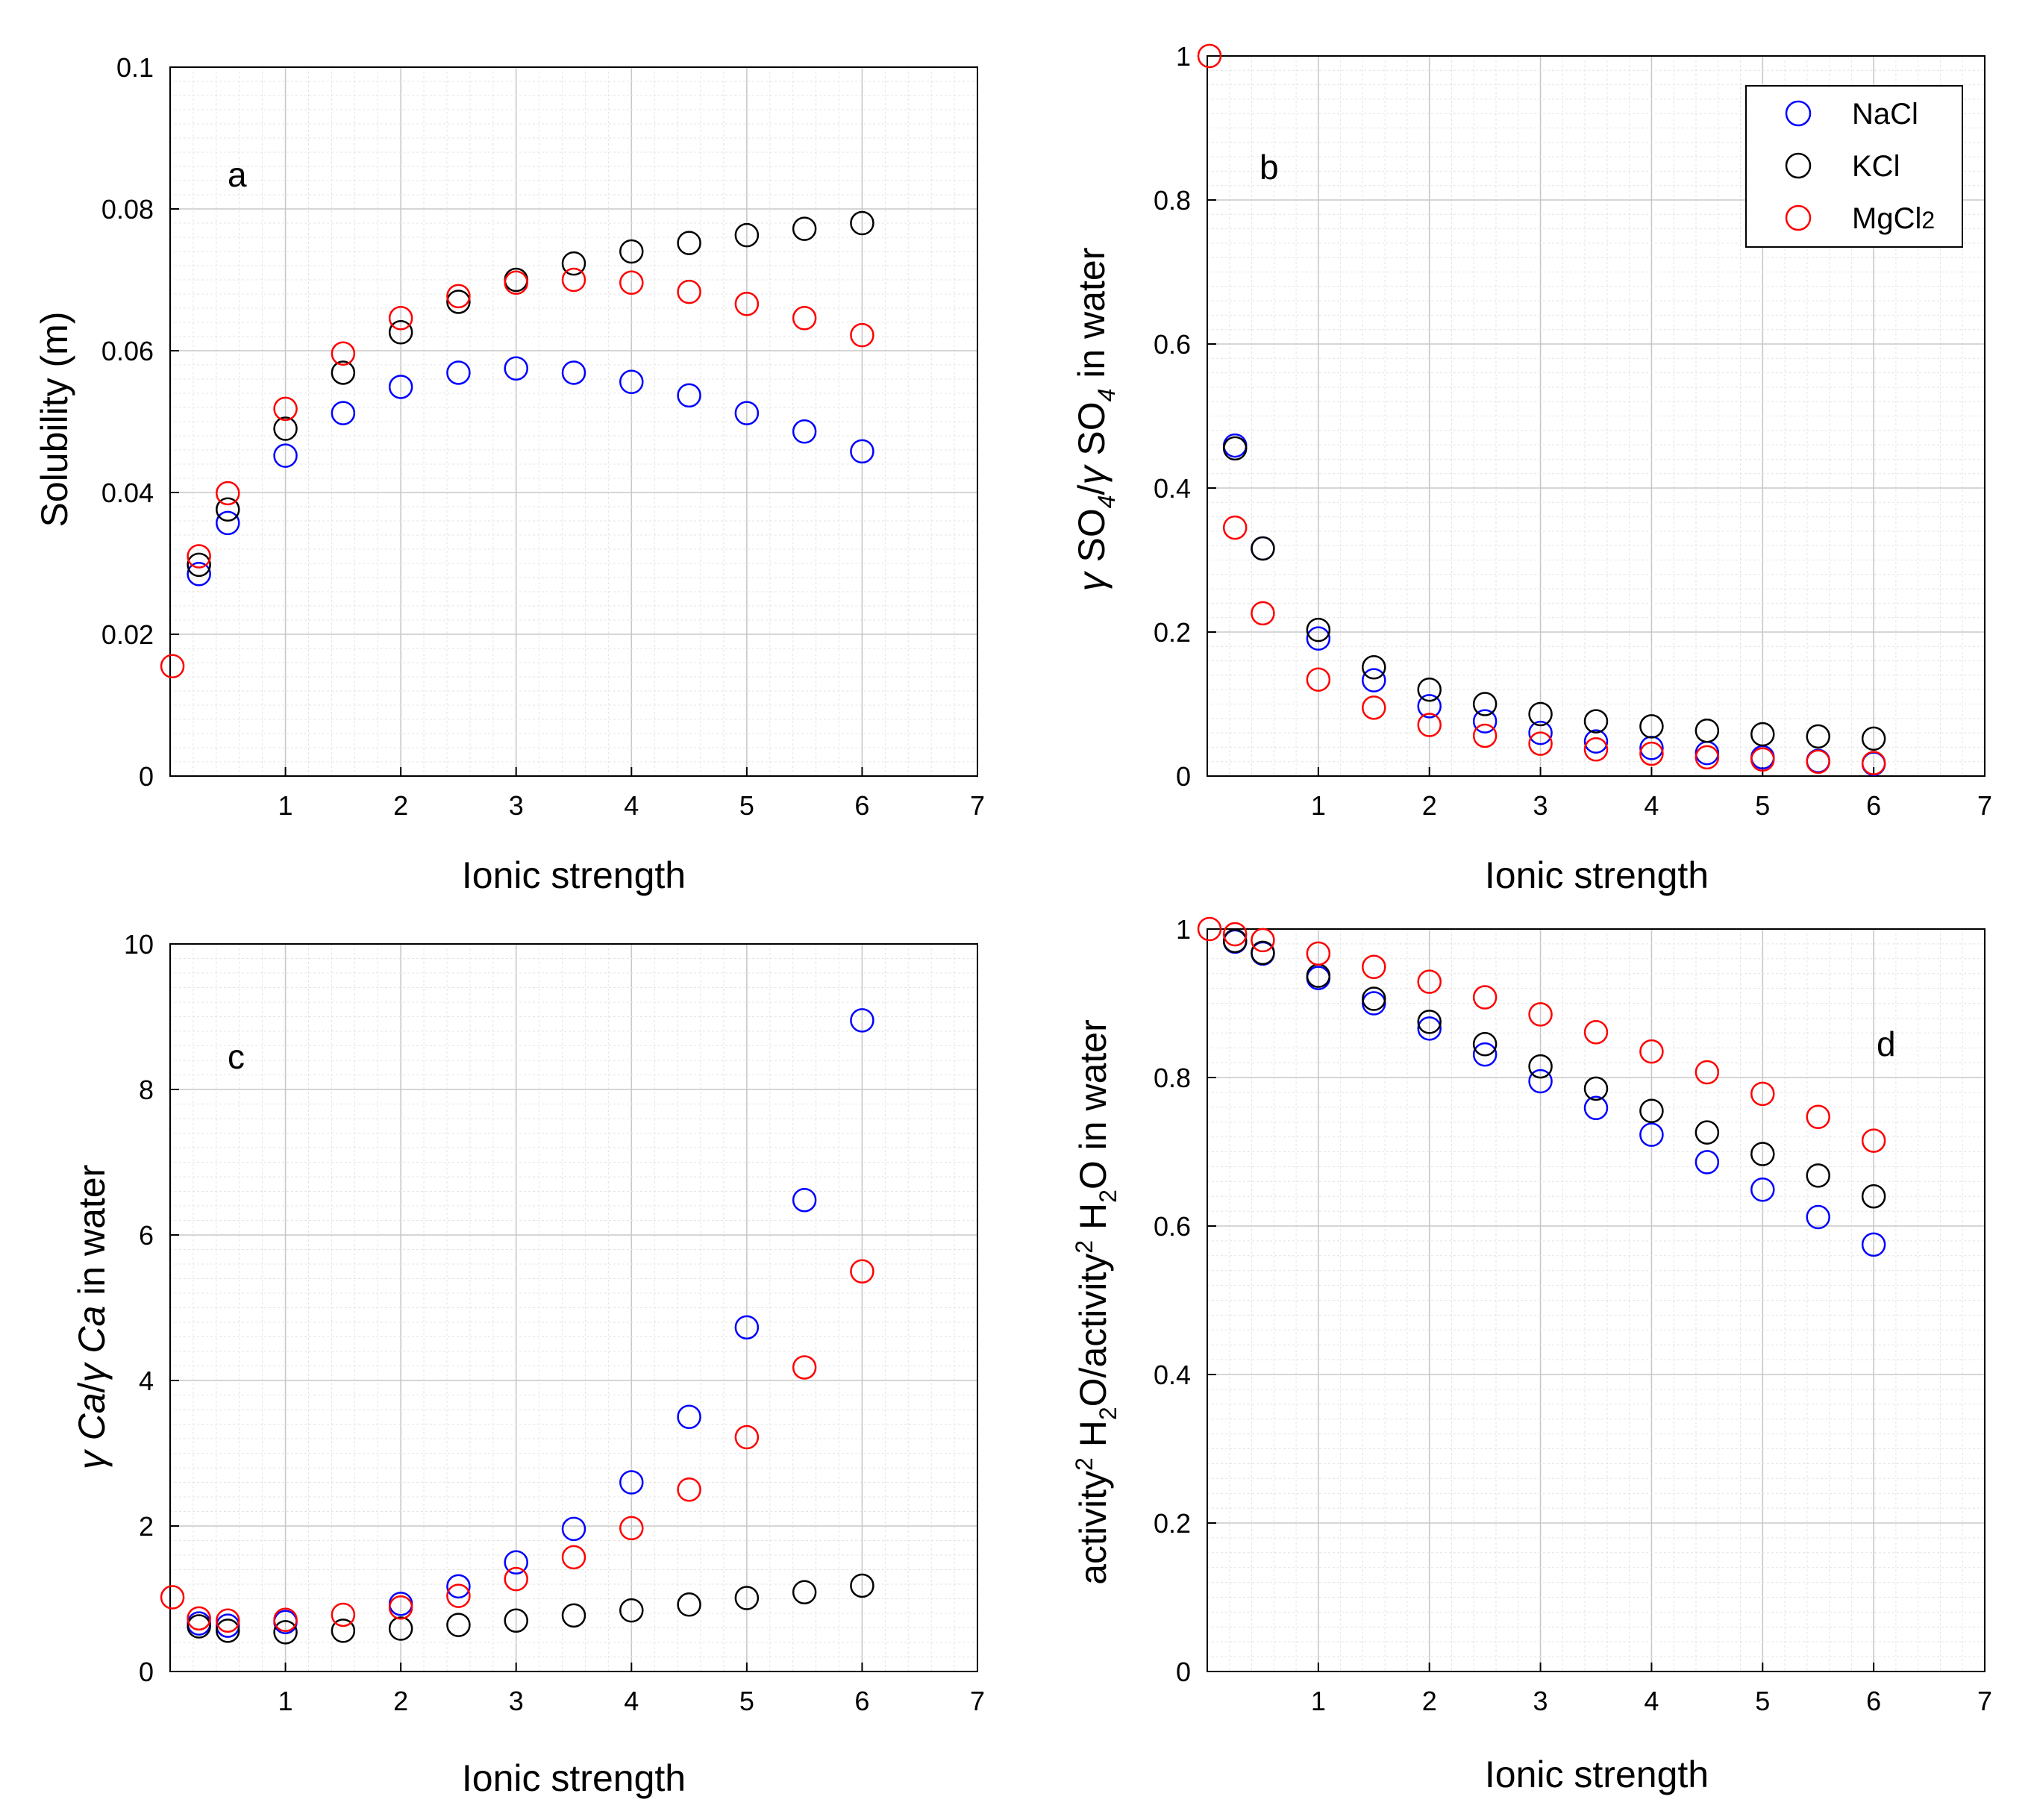 The image size is (2034, 1820). Describe the element at coordinates (861, 805) in the screenshot. I see `a-xtick-label-5: 6` at that location.